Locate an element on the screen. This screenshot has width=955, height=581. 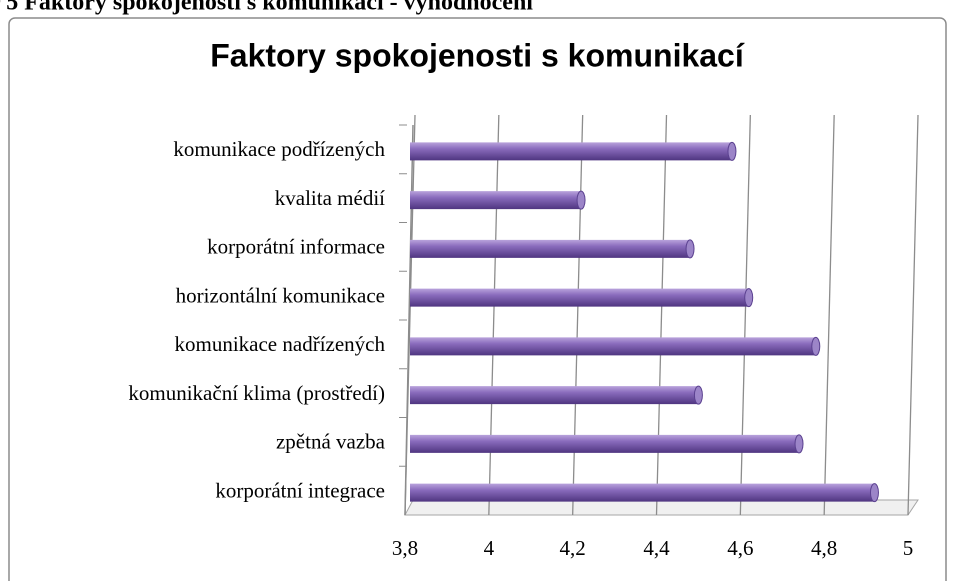
chart-title: Faktory spokojenosti s komunikací is located at coordinates (477, 55).